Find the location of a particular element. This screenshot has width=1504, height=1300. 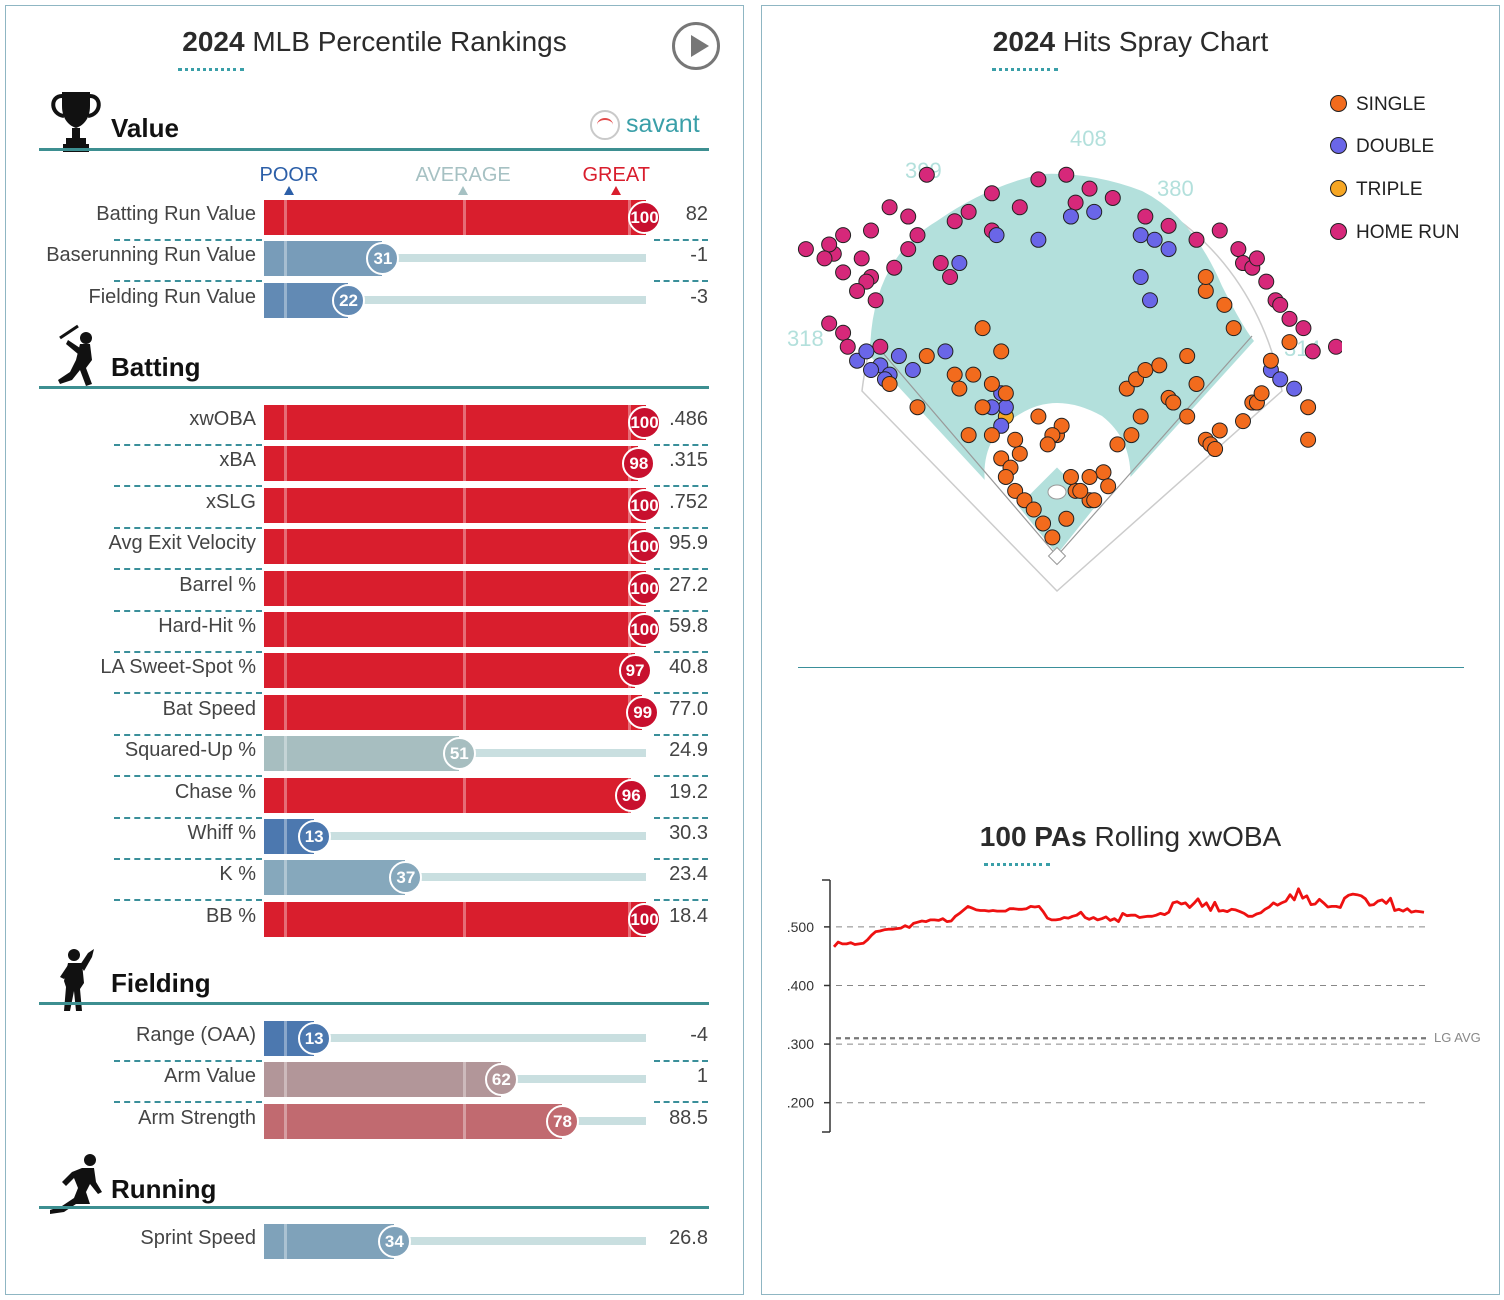

metric-row: xwOBA 100 .486 is located at coordinates (374, 424).